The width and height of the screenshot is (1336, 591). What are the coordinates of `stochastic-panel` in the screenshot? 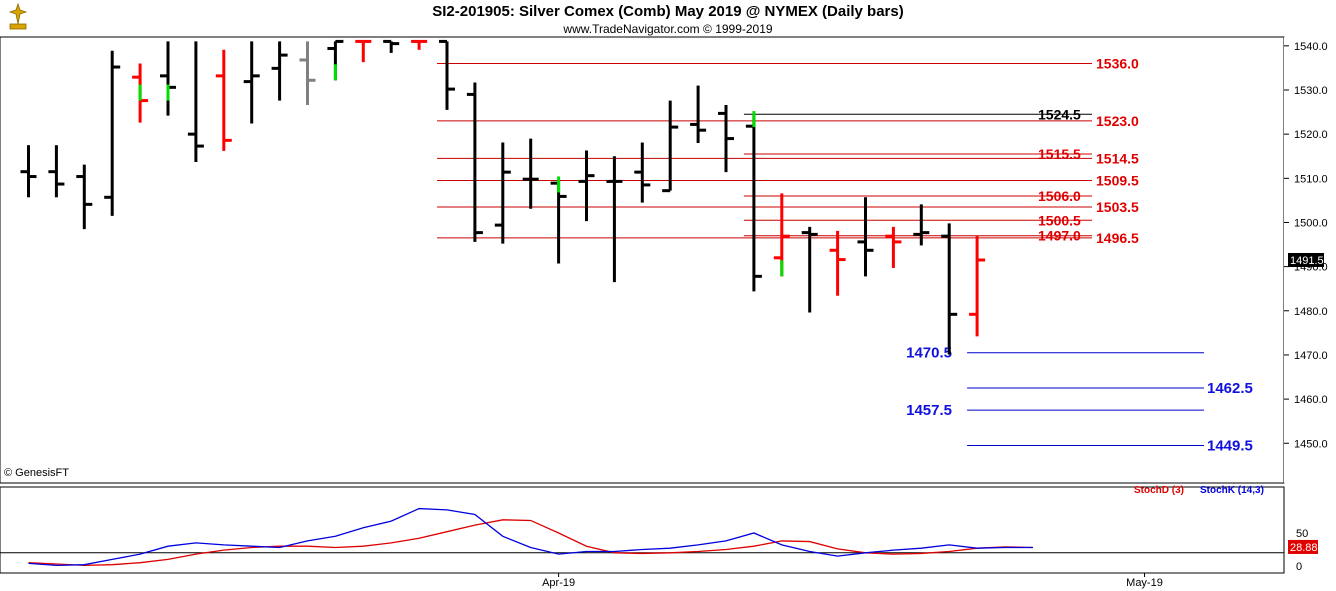 It's located at (642, 530).